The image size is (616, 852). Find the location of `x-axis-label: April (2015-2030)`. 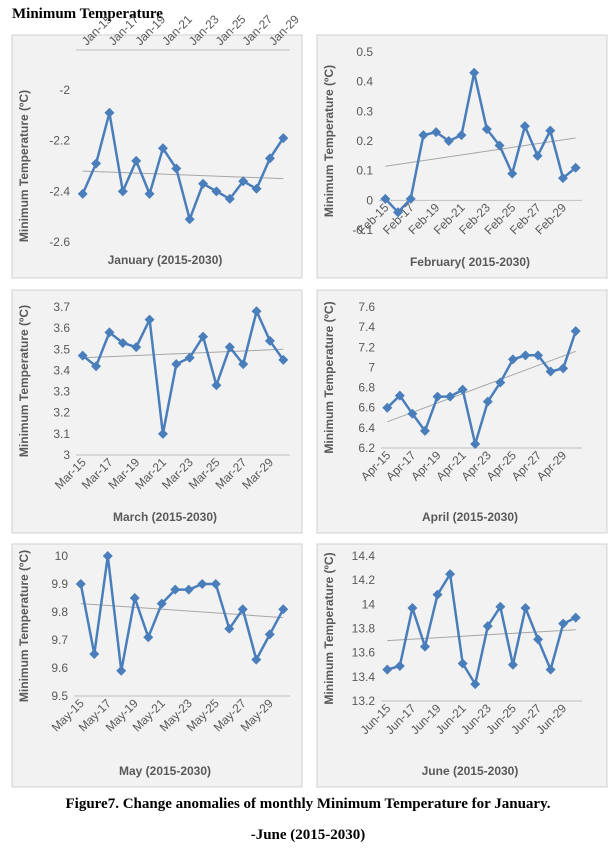

x-axis-label: April (2015-2030) is located at coordinates (470, 517).